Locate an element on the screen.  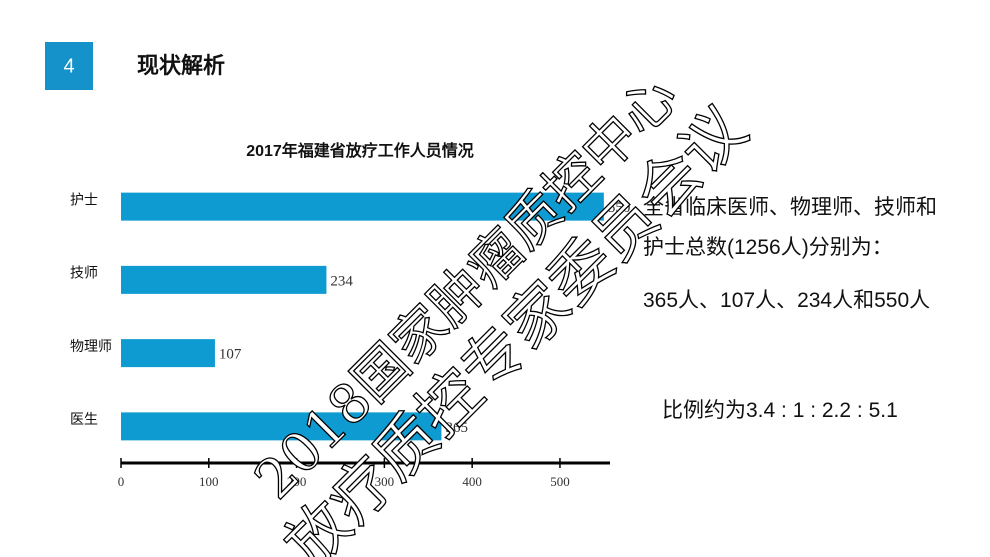
paragraph: 全省临床医师、物理师、技师和护士总数(1256人)分别为： is located at coordinates (790, 227).